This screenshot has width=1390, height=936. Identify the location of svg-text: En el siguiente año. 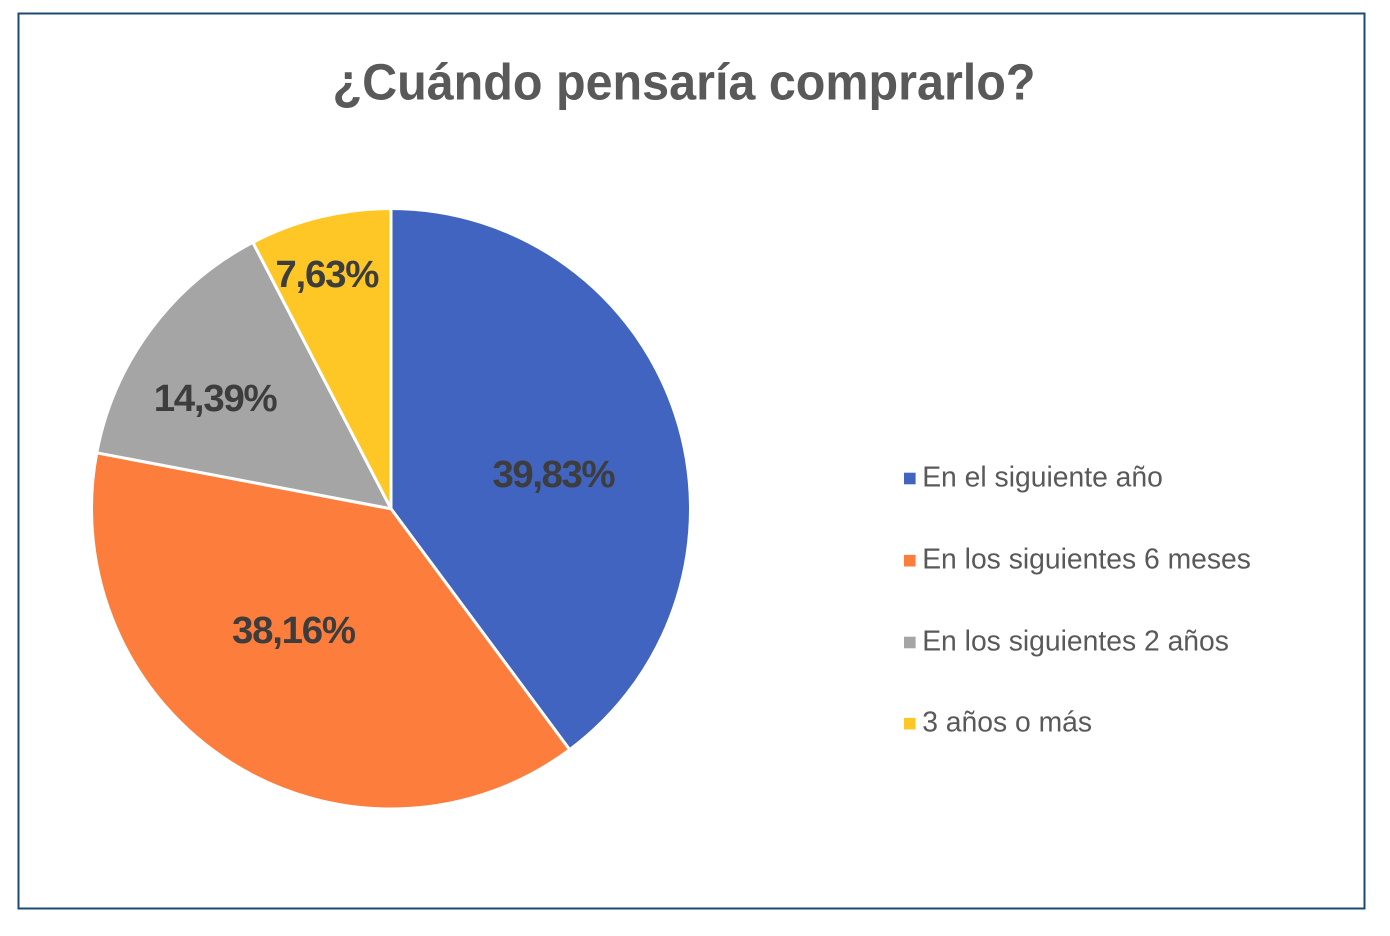
(1042, 476).